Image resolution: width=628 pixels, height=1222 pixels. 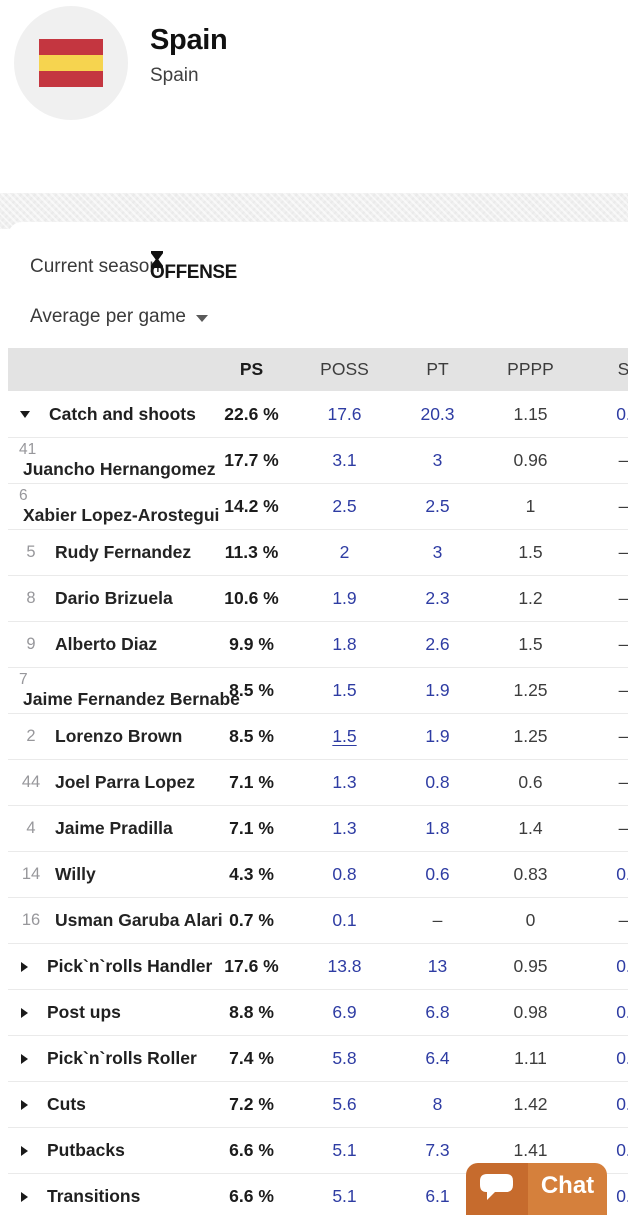 What do you see at coordinates (318, 414) in the screenshot?
I see `table-row: Catch and shoots 22.6 % 17.6 20.3 1.15 0.` at bounding box center [318, 414].